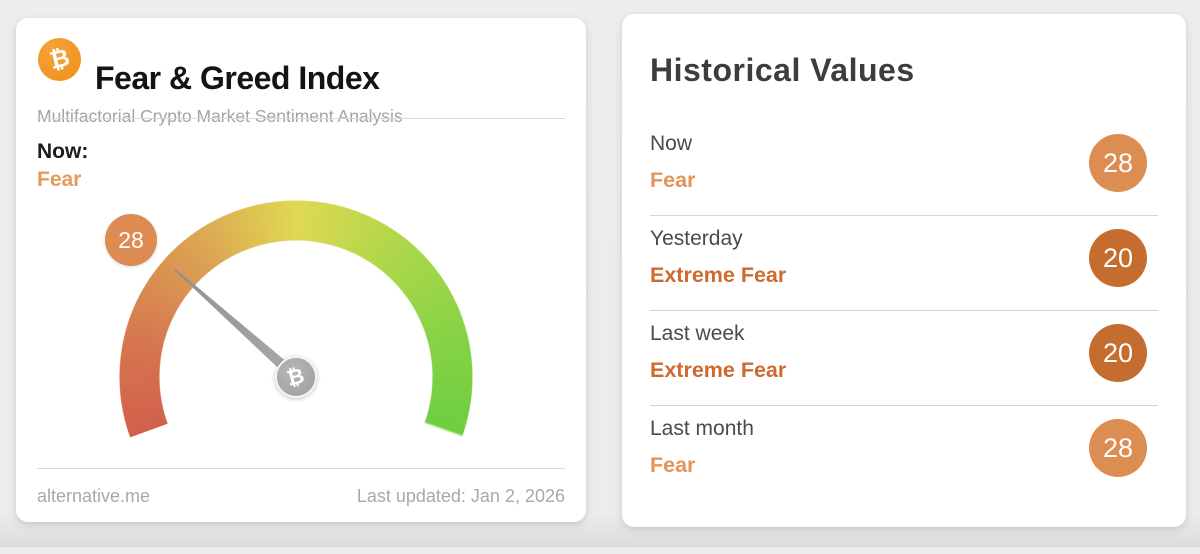 Image resolution: width=1200 pixels, height=554 pixels. I want to click on history-row-label: Last week, so click(697, 333).